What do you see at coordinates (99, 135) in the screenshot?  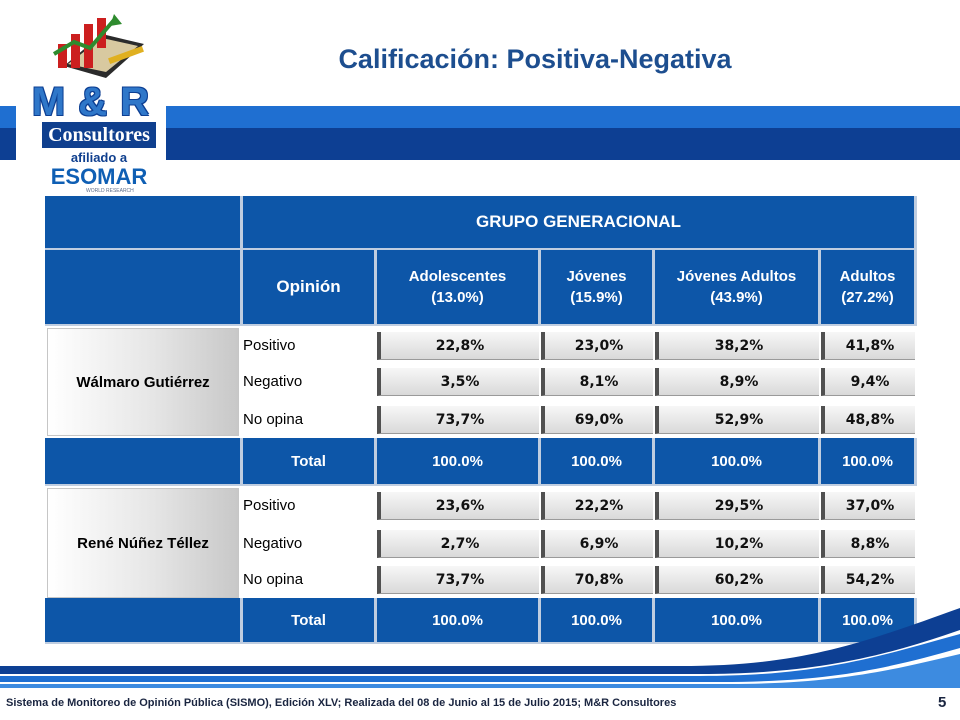 I see `logo-name: Consultores` at bounding box center [99, 135].